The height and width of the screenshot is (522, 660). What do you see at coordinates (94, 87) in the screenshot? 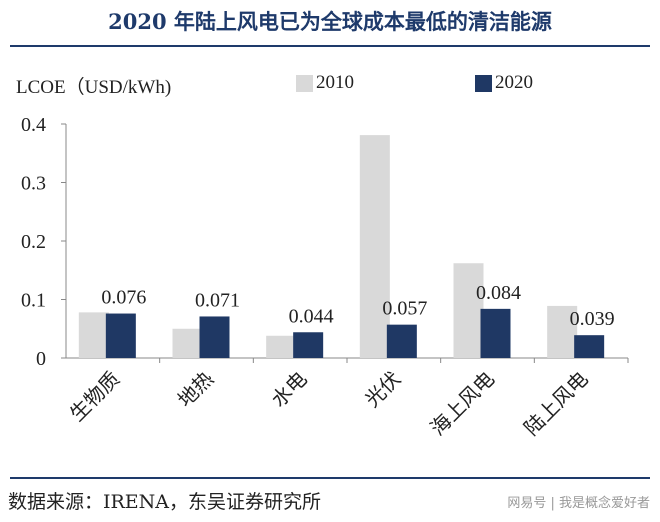
I see `y-axis-title: LCOE（USD/kWh)` at bounding box center [94, 87].